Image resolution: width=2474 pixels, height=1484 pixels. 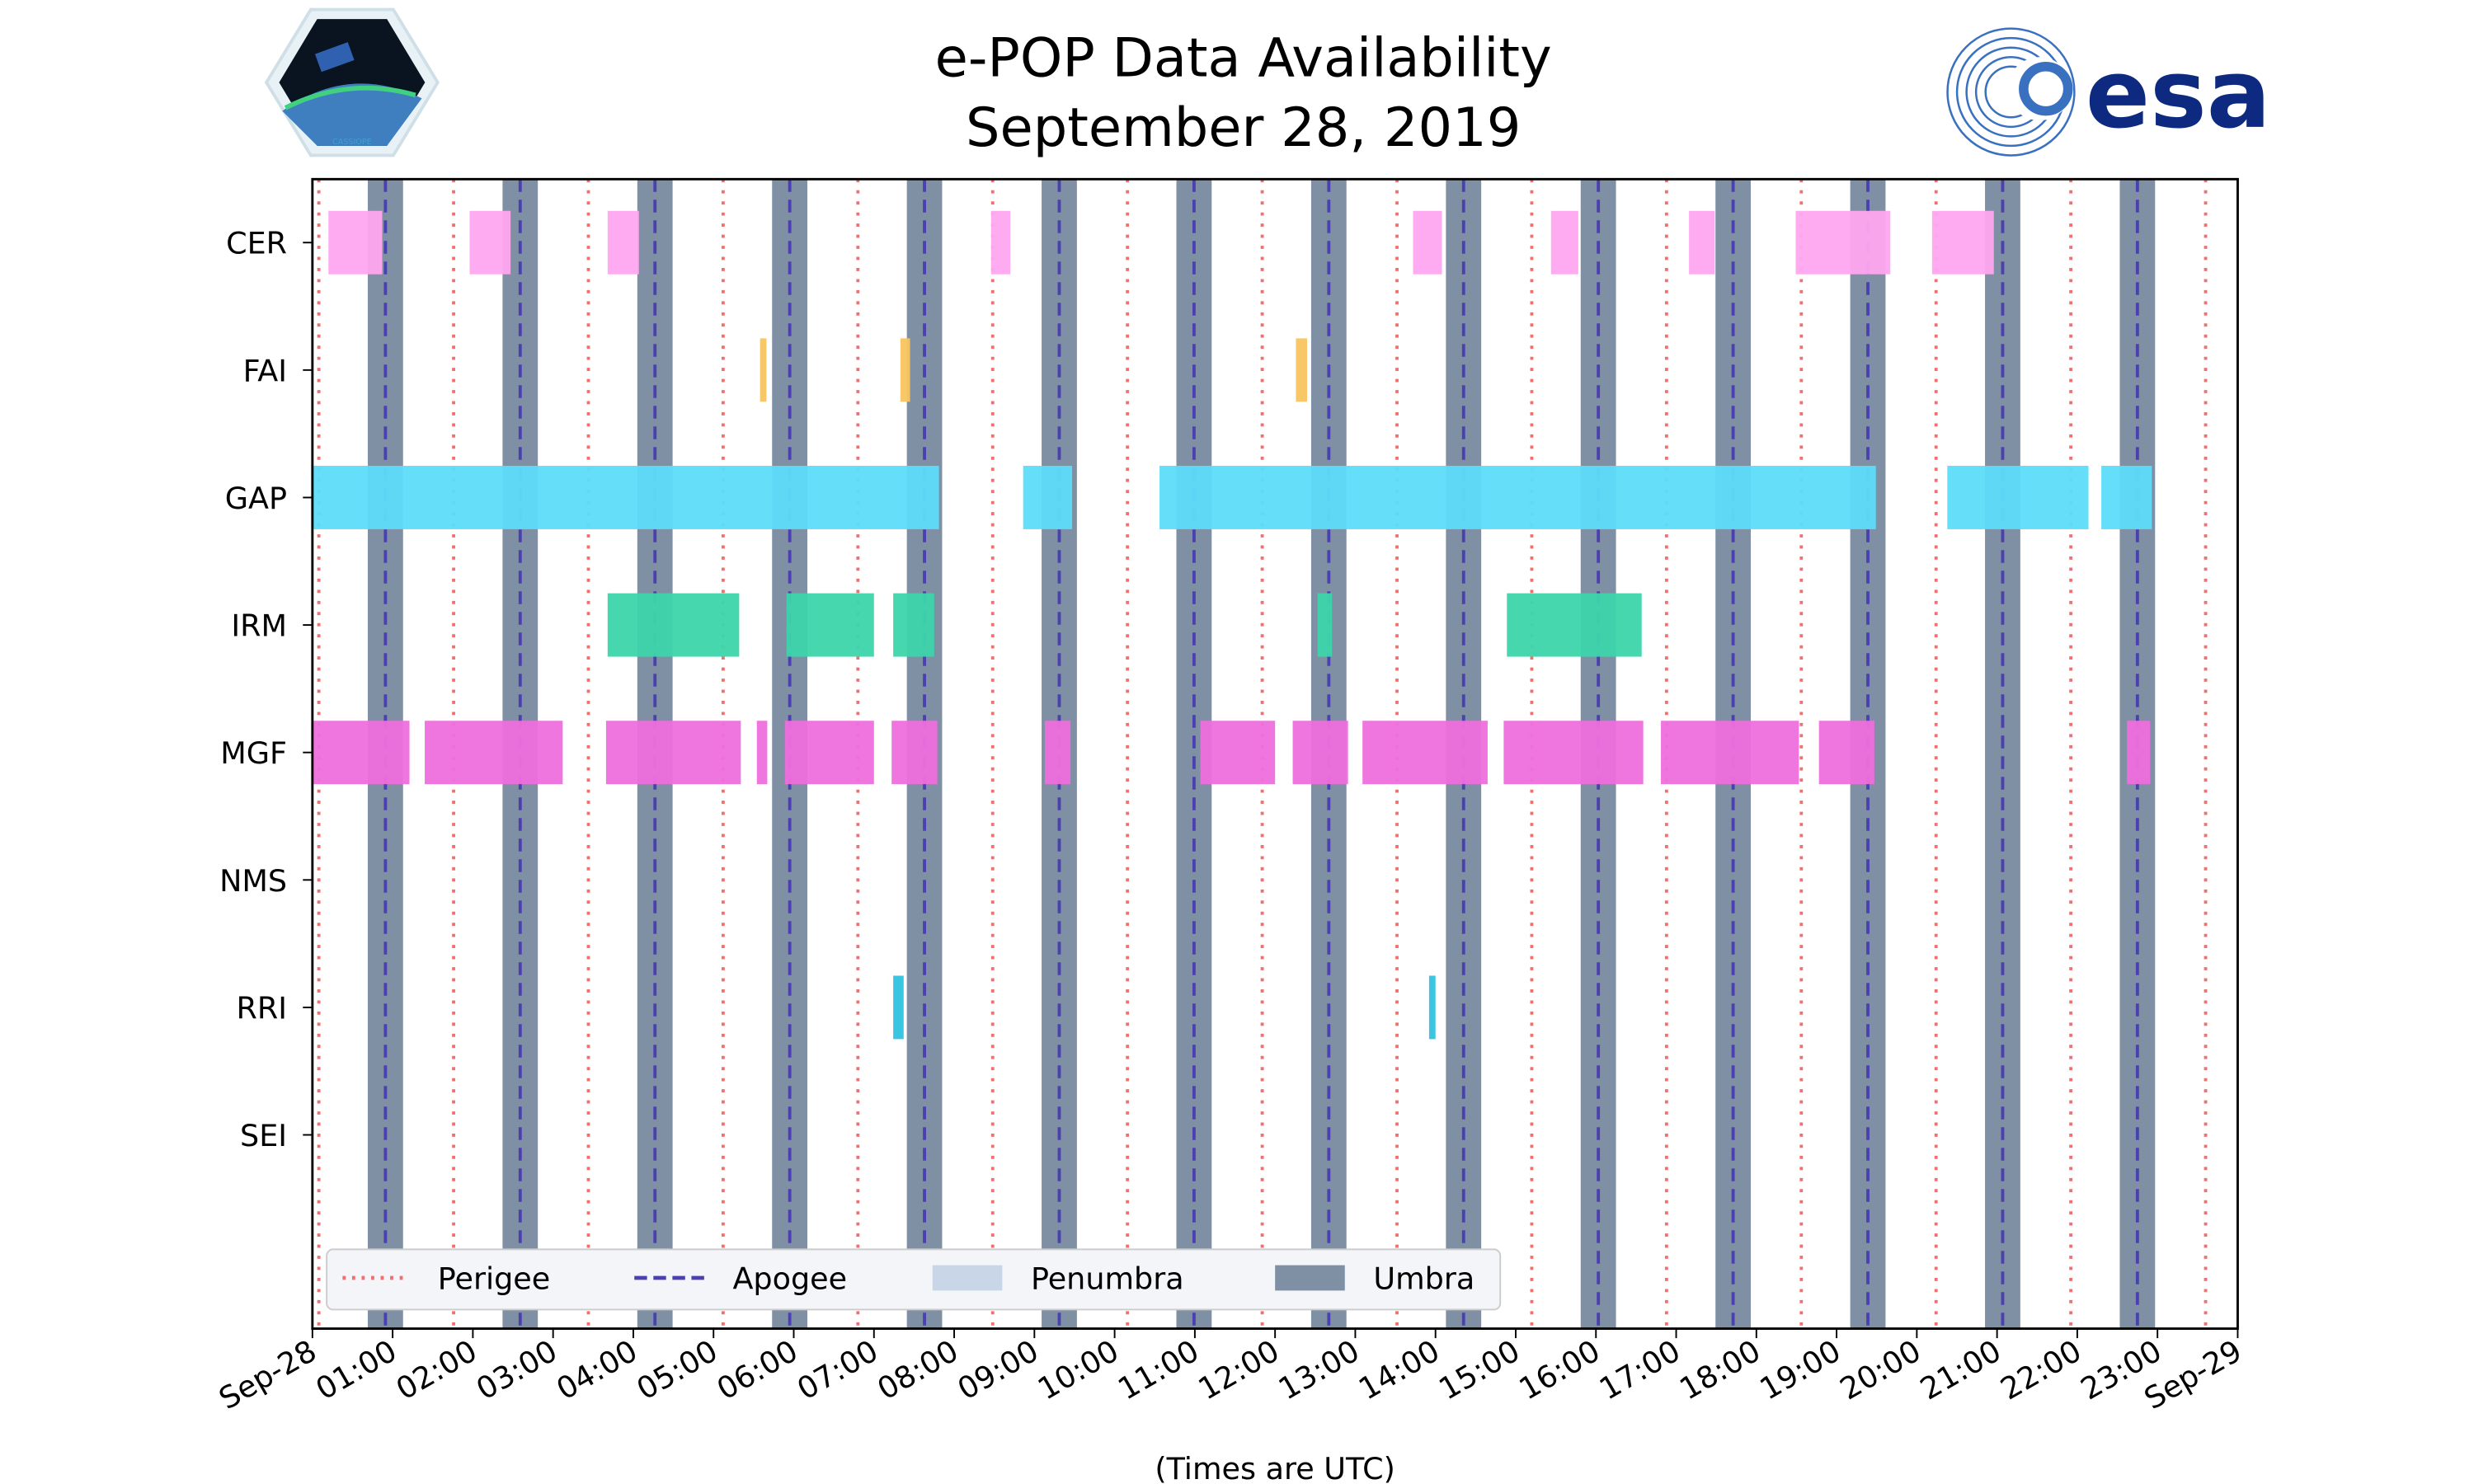 What do you see at coordinates (1078, 1370) in the screenshot?
I see `x-tick-label: 10:00` at bounding box center [1078, 1370].